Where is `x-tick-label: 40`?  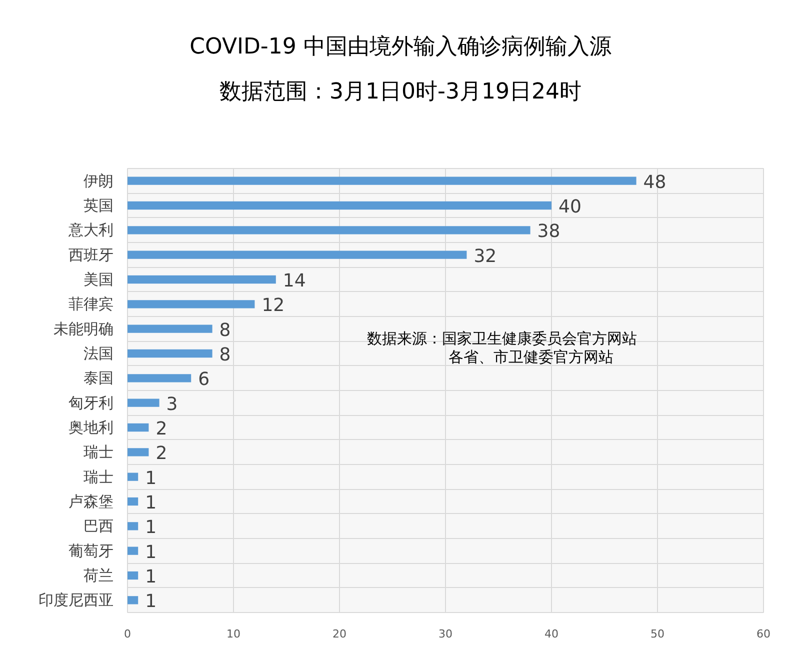
x-tick-label: 40 is located at coordinates (551, 634).